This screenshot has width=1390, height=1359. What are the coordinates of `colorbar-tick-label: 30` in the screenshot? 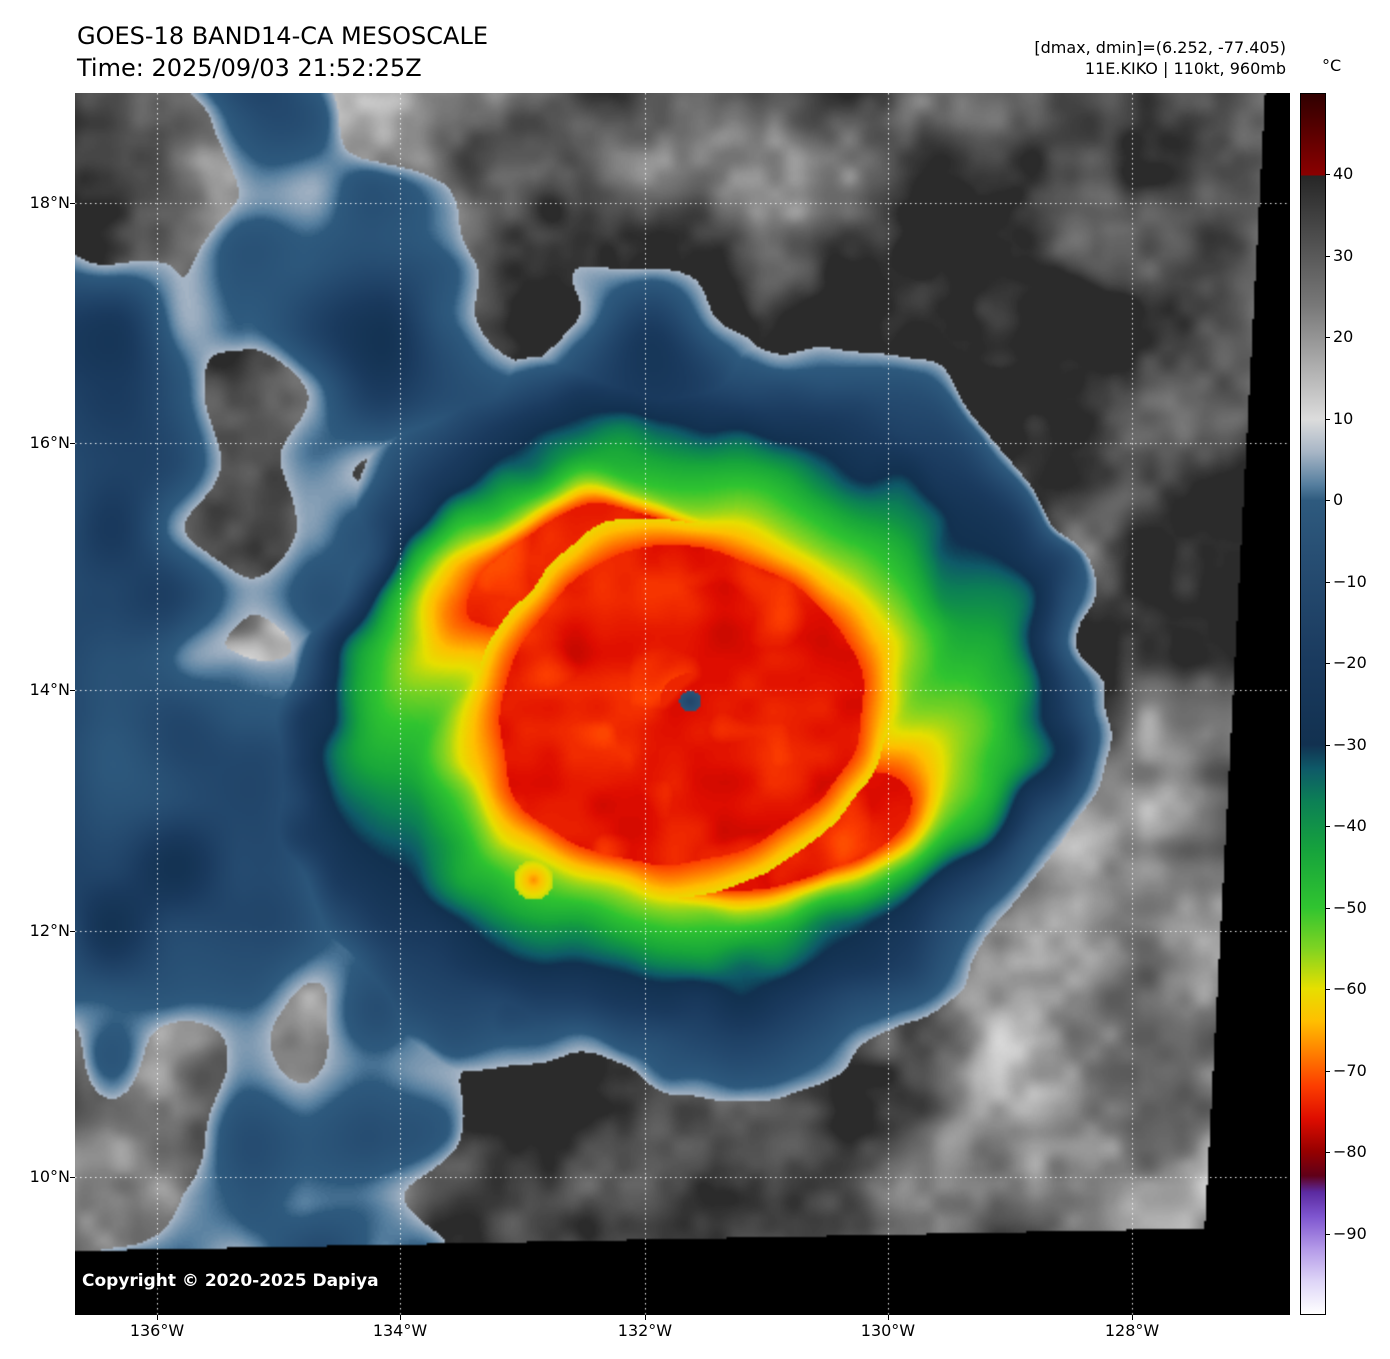 It's located at (1343, 255).